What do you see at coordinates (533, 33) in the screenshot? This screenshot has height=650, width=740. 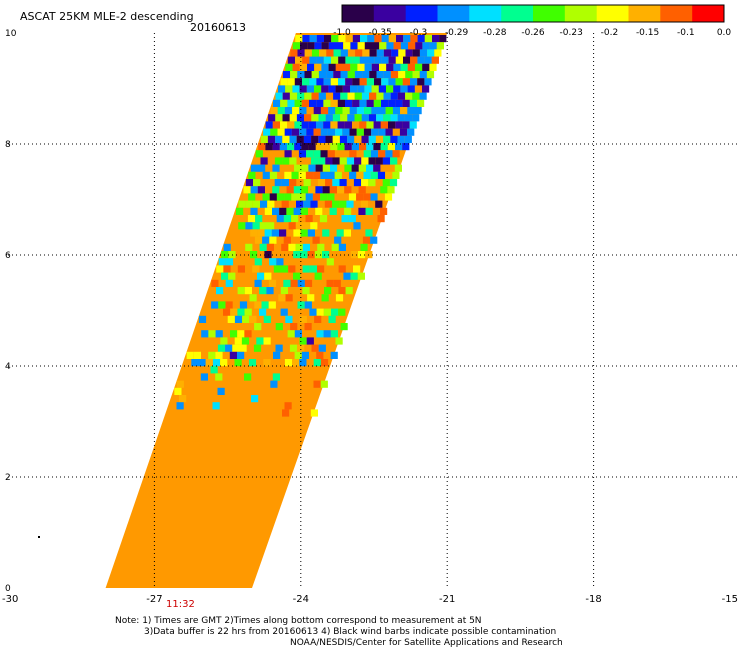 I see `colorbar-label: -0.26` at bounding box center [533, 33].